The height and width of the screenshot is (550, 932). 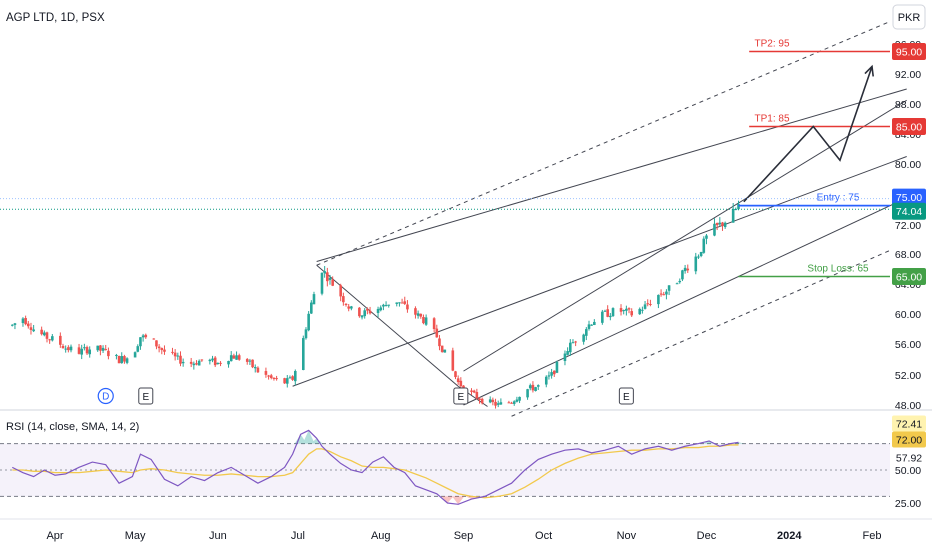 I want to click on channel-outer-dashed-lower, so click(x=701, y=333).